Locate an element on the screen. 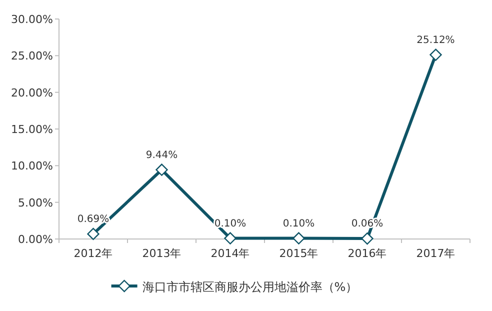 This screenshot has height=311, width=492. legend-label: 海口市市辖区商服办公用地溢价率（%） is located at coordinates (250, 287).